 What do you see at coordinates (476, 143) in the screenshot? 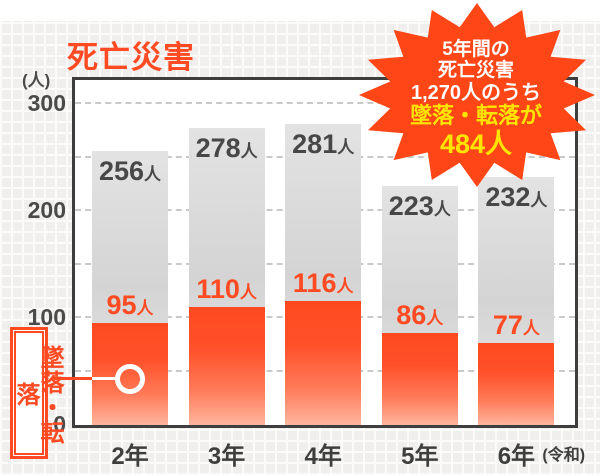
I see `badge-line-5: 484人` at bounding box center [476, 143].